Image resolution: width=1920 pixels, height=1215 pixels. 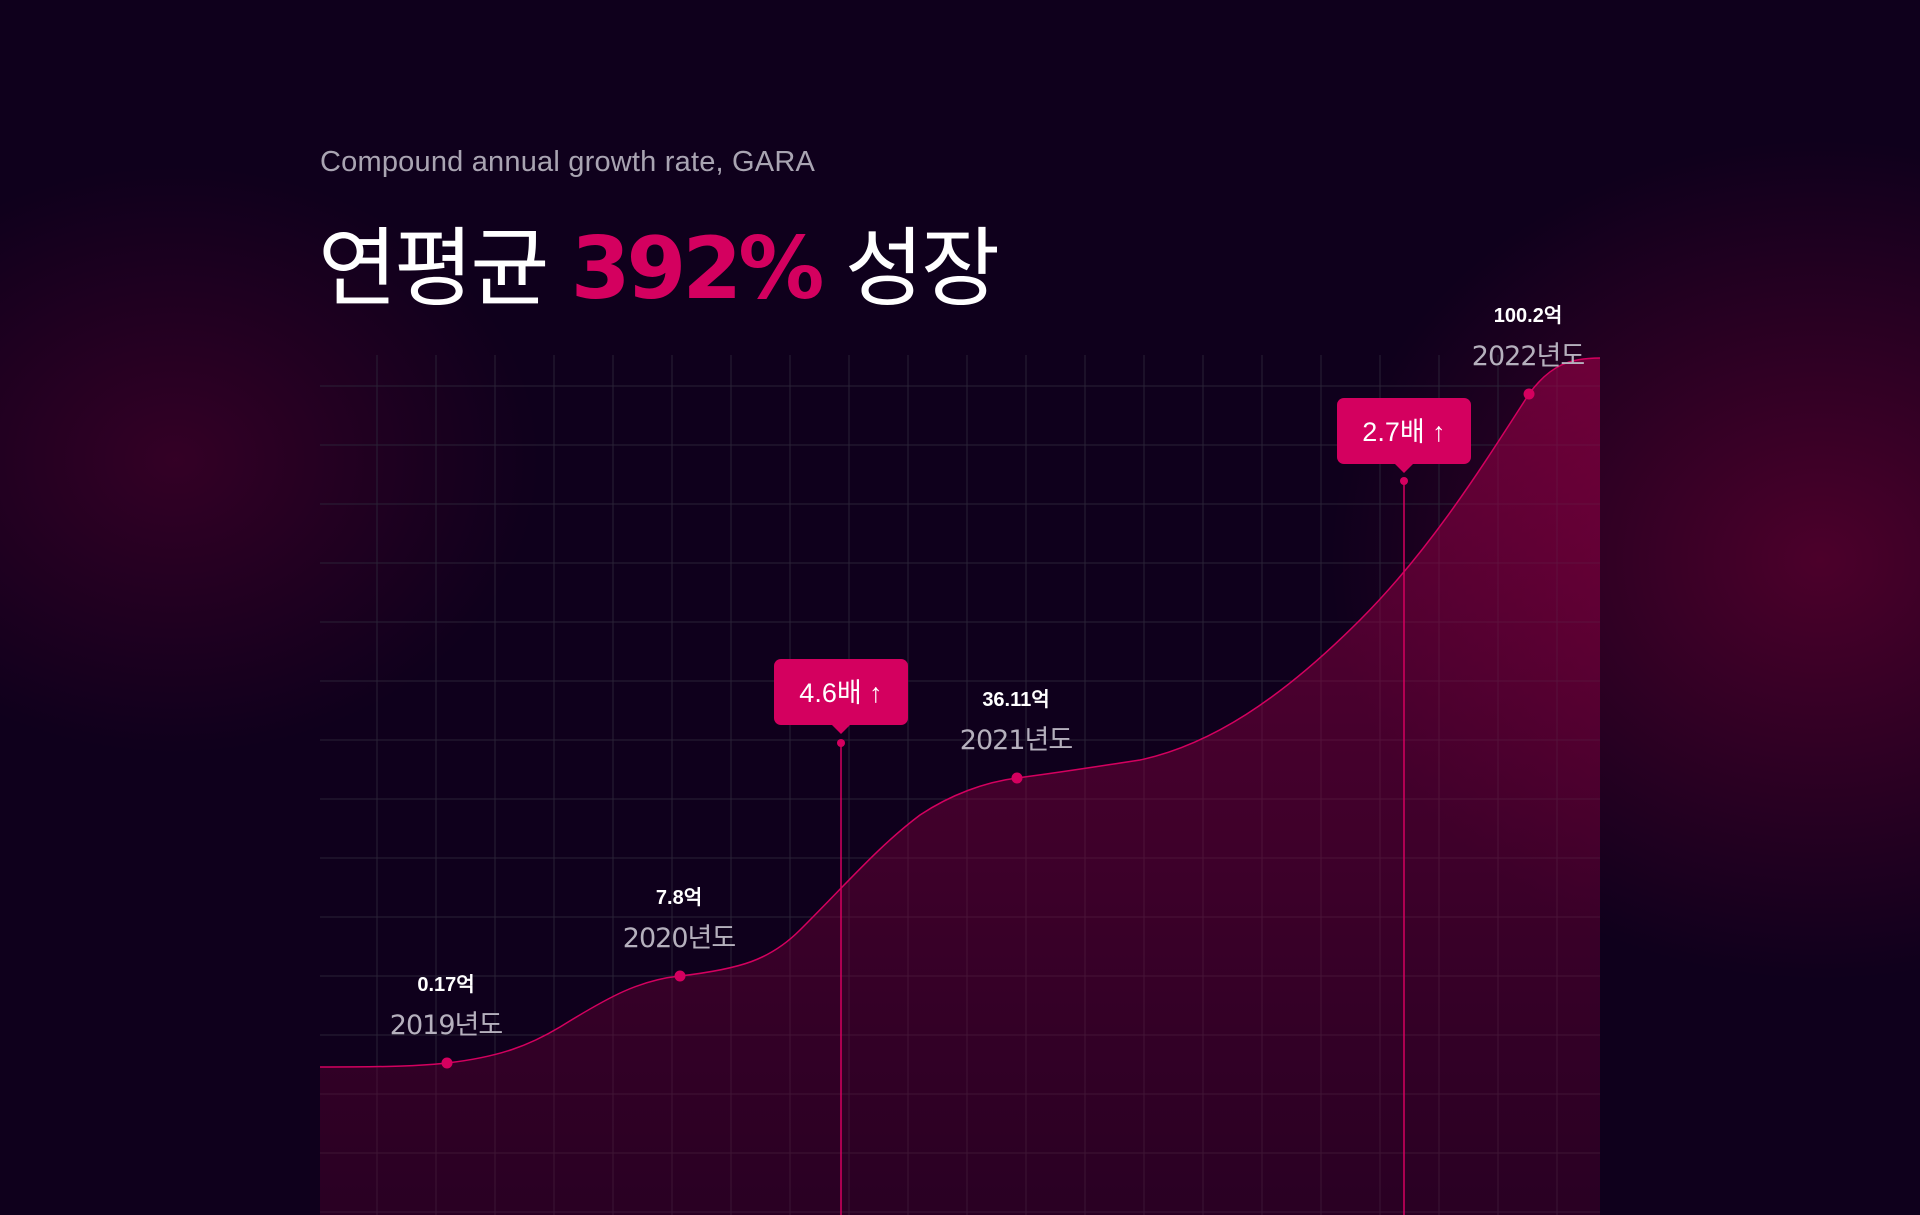 I want to click on page-title: 연평균 392% 성장, so click(x=659, y=260).